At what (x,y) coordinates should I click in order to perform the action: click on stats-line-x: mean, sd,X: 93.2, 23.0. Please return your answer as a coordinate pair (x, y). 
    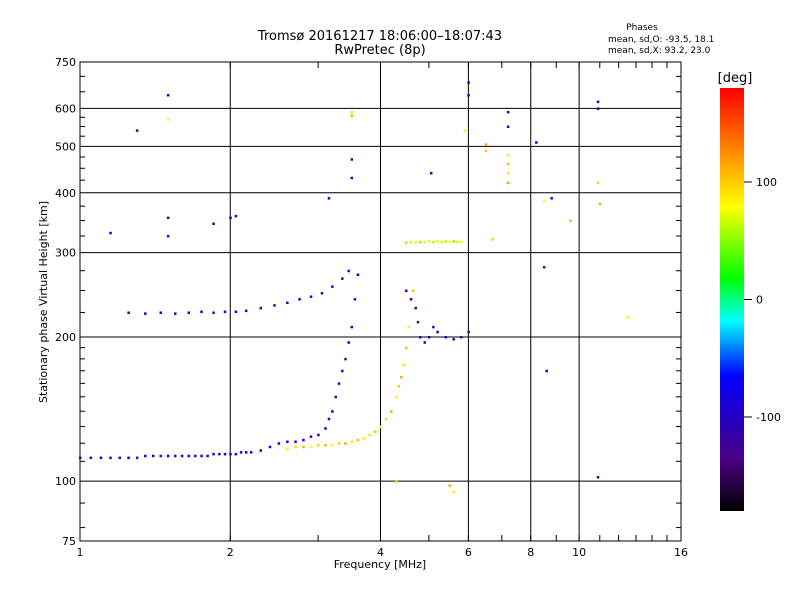
    Looking at the image, I should click on (659, 51).